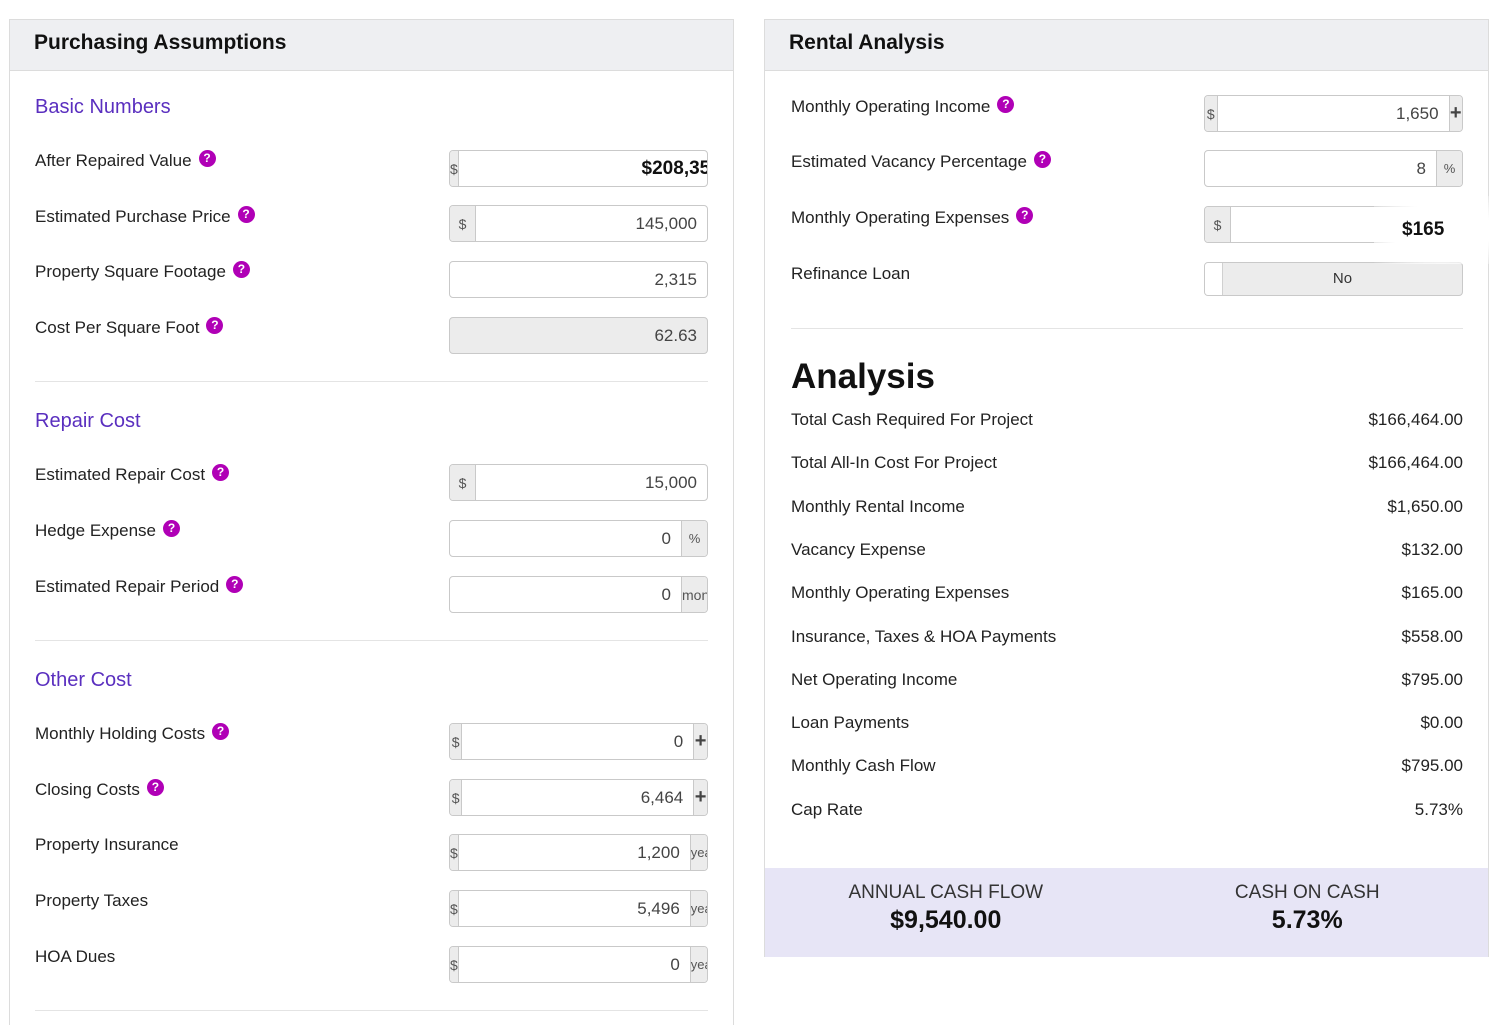  Describe the element at coordinates (83, 680) in the screenshot. I see `other-cost-title: Other Cost` at that location.